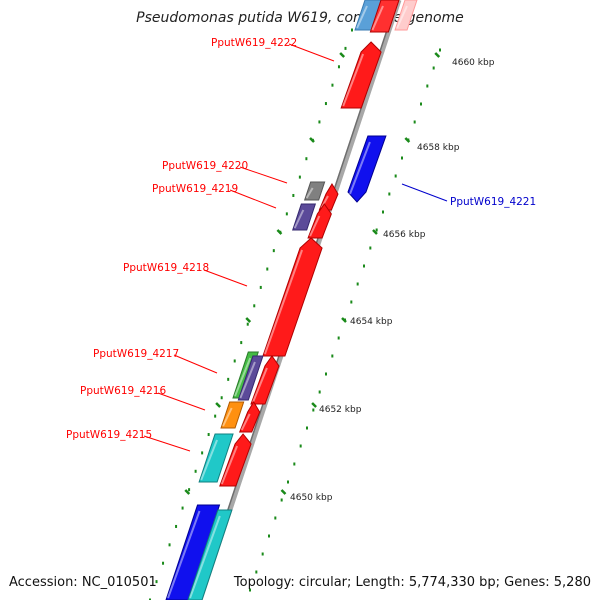 This screenshot has height=600, width=600. Describe the element at coordinates (319, 221) in the screenshot. I see `gene-4219b` at that location.